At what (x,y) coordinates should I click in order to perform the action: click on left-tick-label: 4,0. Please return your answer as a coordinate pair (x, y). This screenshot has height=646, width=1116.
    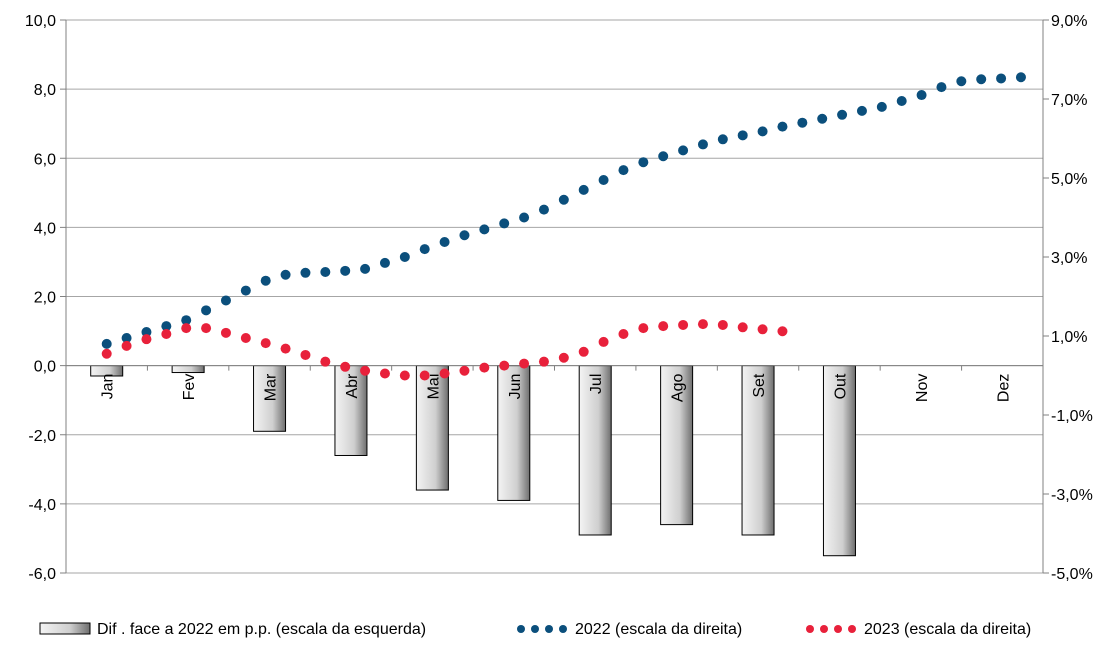
    Looking at the image, I should click on (45, 228).